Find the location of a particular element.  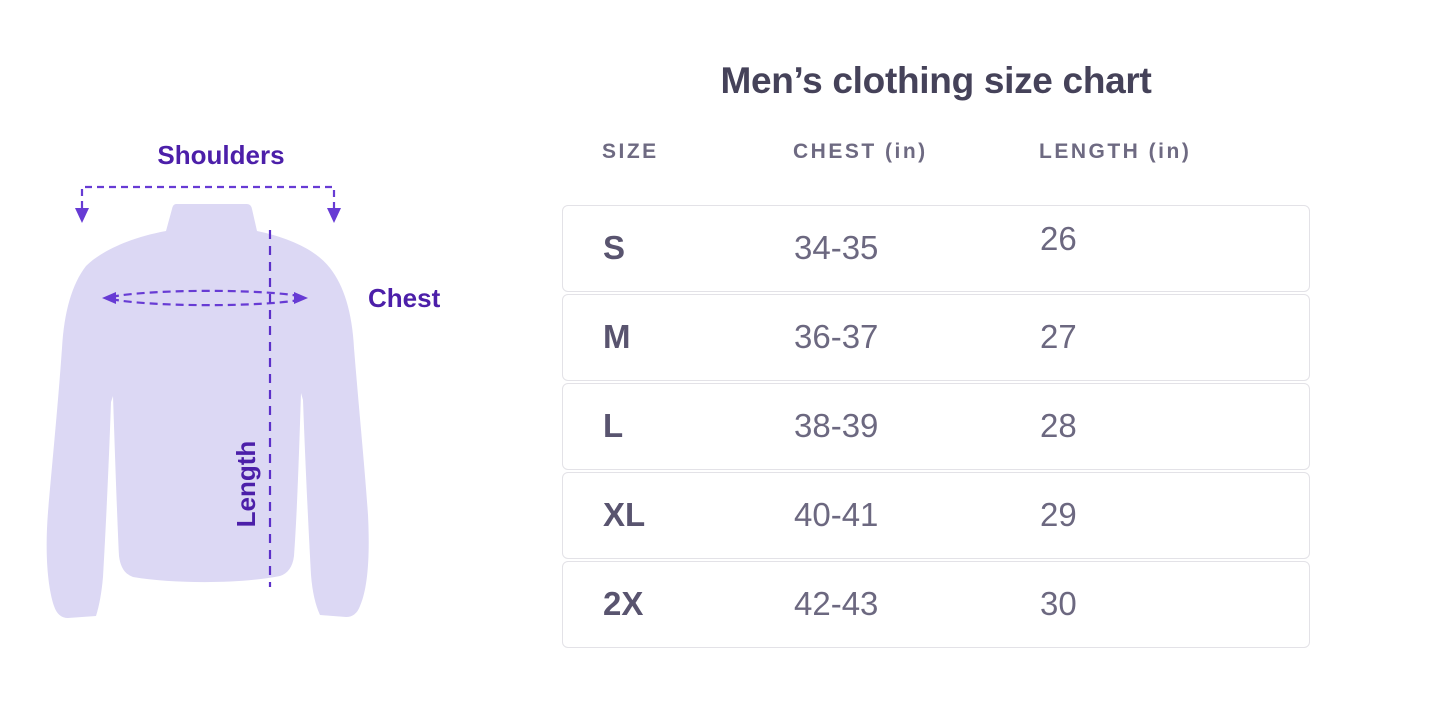

cell-length: 30 is located at coordinates (1174, 604).